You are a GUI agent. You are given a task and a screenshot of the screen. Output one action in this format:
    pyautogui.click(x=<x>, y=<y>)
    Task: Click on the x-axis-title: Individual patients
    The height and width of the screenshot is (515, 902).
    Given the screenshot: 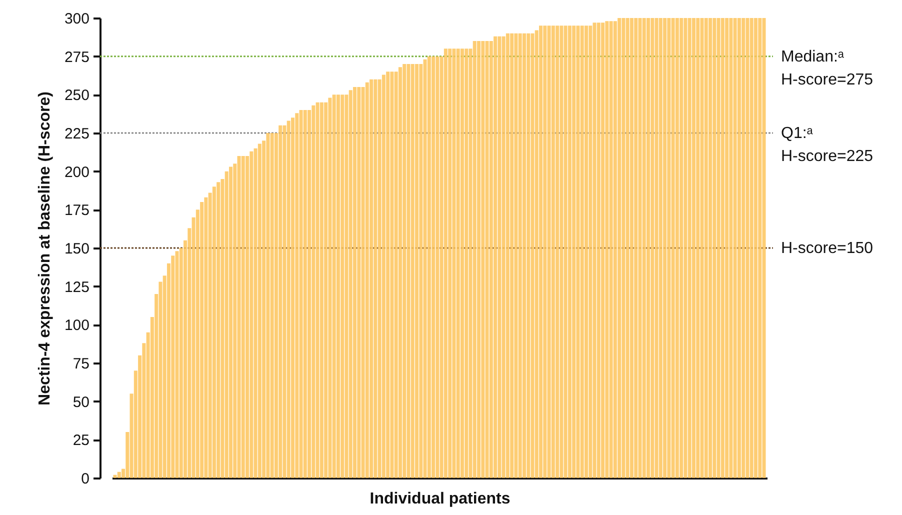 What is the action you would take?
    pyautogui.click(x=440, y=499)
    